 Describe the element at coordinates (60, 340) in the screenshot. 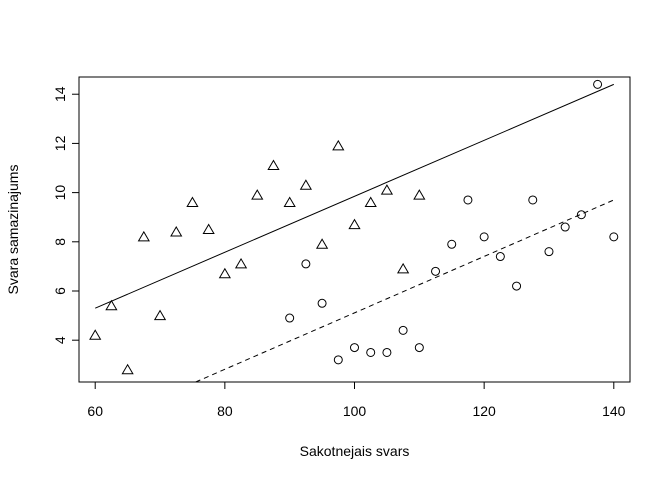

I see `y-tick-label: 4` at that location.